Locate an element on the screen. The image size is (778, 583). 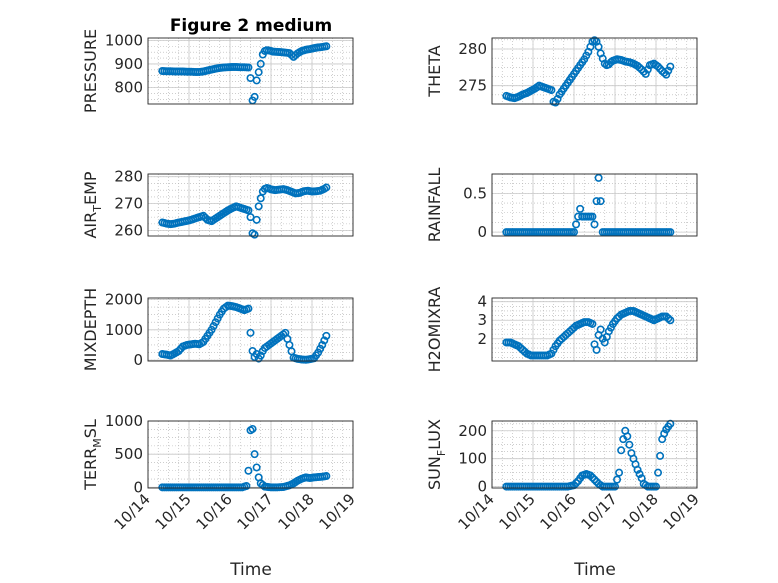
y-tick-label: 2 is located at coordinates (482, 339).